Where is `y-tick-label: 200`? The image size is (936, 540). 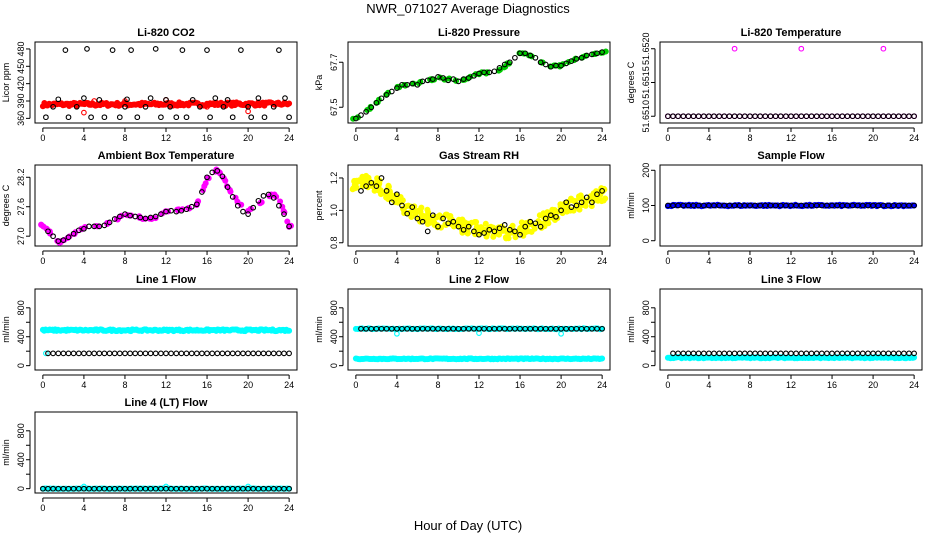
y-tick-label: 200 is located at coordinates (646, 170).